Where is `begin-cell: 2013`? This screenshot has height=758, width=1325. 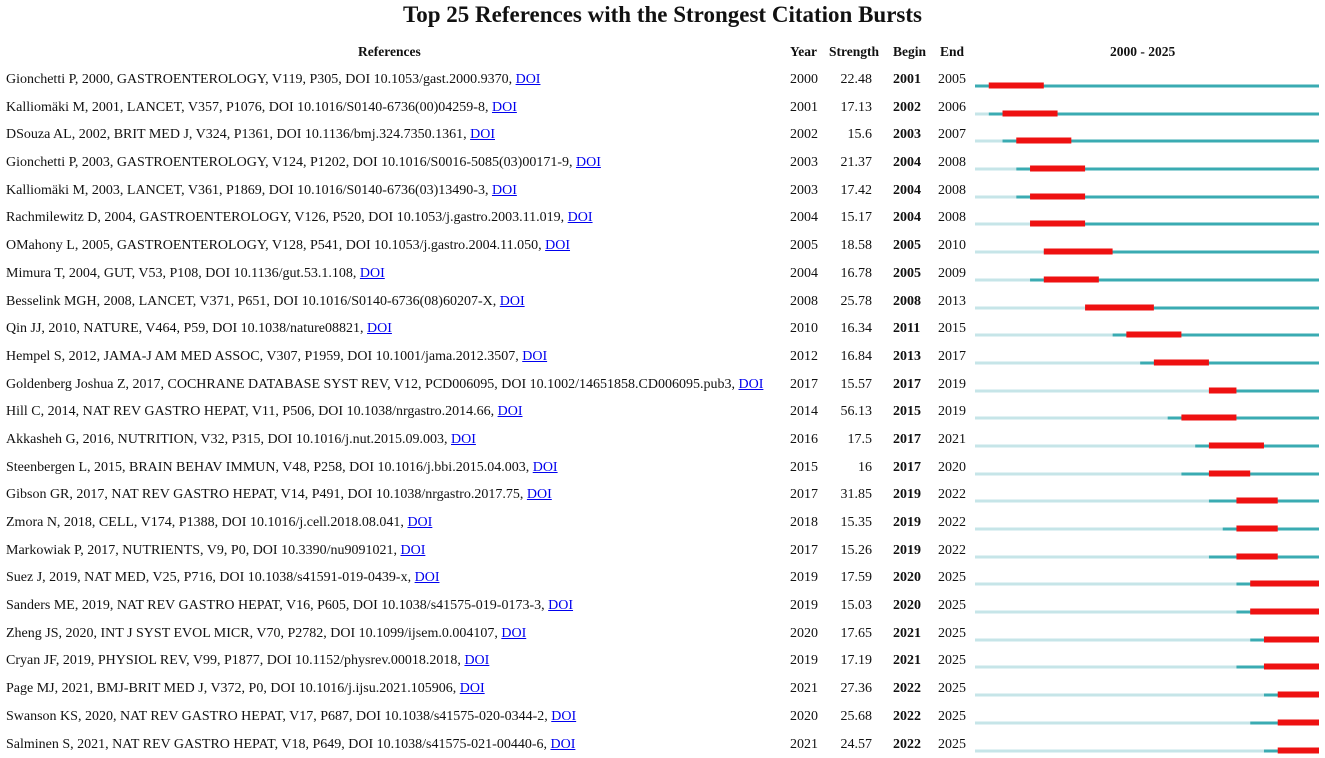
begin-cell: 2013 is located at coordinates (907, 357).